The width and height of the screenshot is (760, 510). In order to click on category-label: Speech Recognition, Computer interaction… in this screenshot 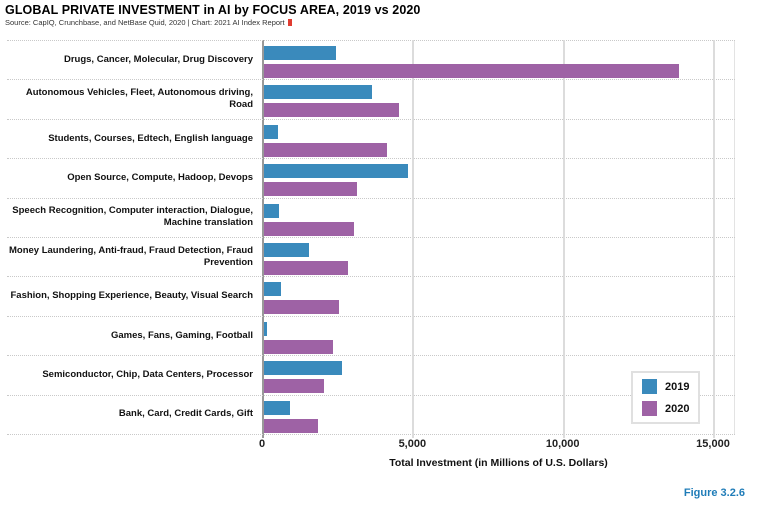, I will do `click(132, 217)`.